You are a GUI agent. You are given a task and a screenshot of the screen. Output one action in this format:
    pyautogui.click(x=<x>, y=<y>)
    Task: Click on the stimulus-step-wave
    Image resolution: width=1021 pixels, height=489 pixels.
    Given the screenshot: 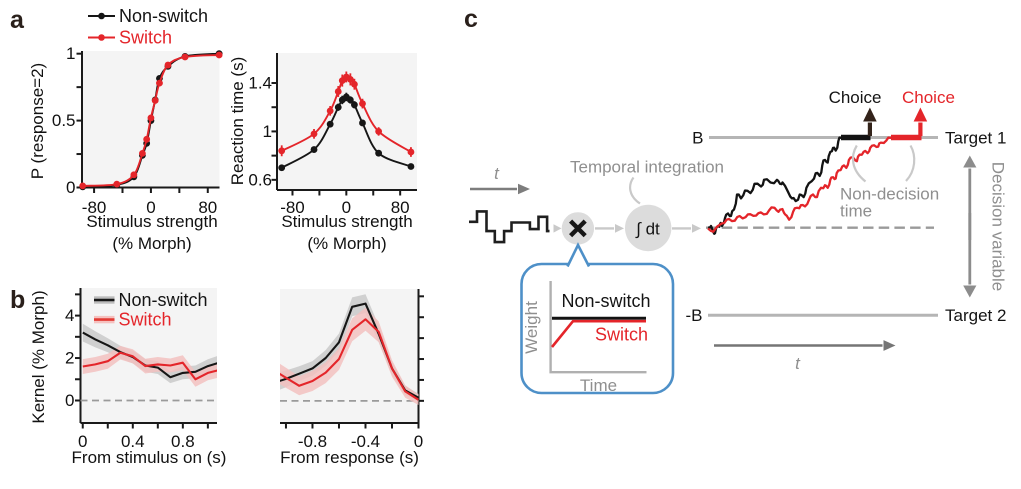 What is the action you would take?
    pyautogui.click(x=509, y=227)
    